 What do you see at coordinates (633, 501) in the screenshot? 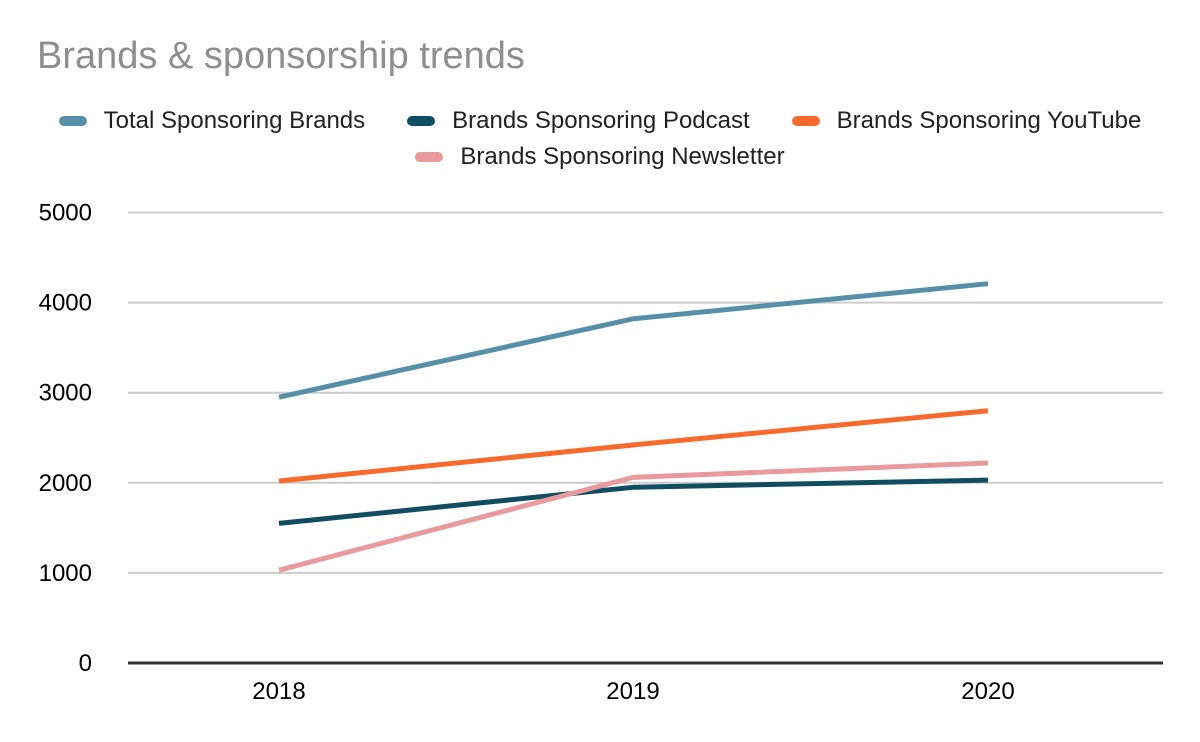
I see `series-line-brands-sponsoring-podcast` at bounding box center [633, 501].